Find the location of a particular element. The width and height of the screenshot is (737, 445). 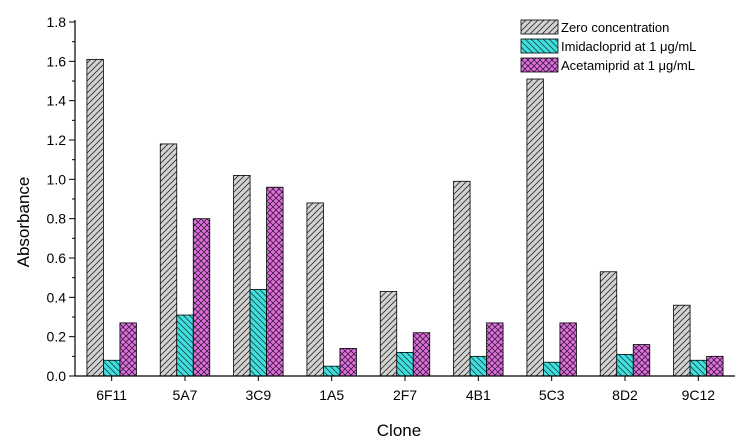

legend-label-series-1: Zero concentration is located at coordinates (615, 27).